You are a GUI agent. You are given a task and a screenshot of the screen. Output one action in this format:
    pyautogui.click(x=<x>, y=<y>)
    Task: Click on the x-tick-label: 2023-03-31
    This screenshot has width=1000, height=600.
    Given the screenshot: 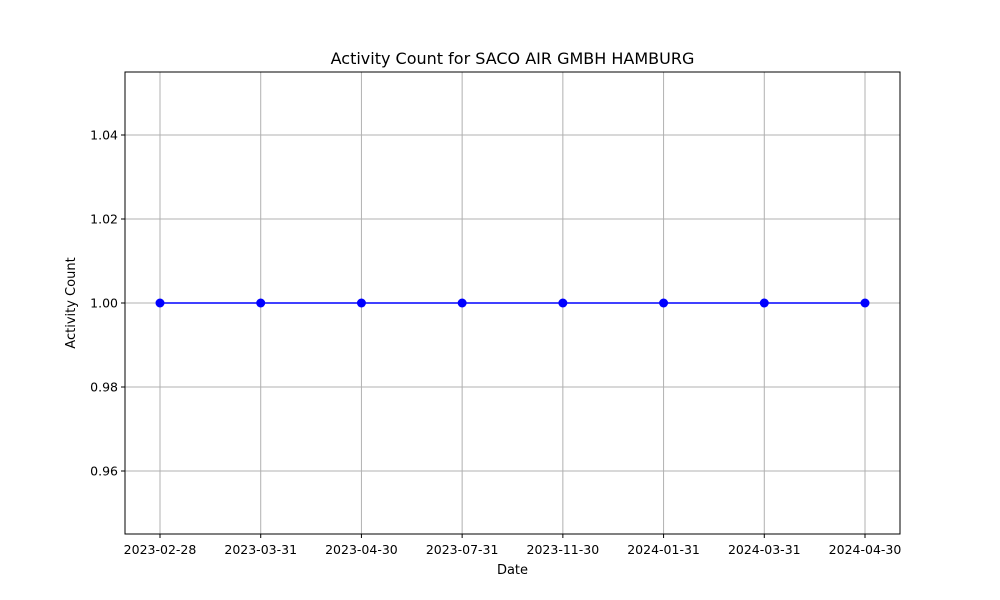 What is the action you would take?
    pyautogui.click(x=260, y=549)
    